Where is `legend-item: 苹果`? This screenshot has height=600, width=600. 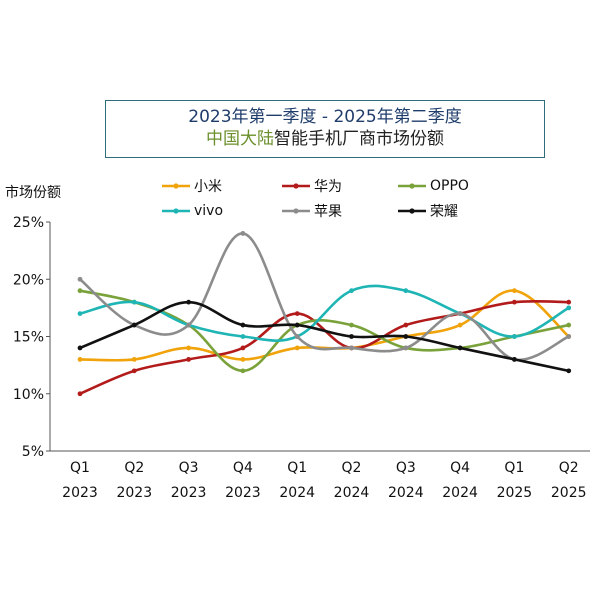
legend-item: 苹果 is located at coordinates (312, 211).